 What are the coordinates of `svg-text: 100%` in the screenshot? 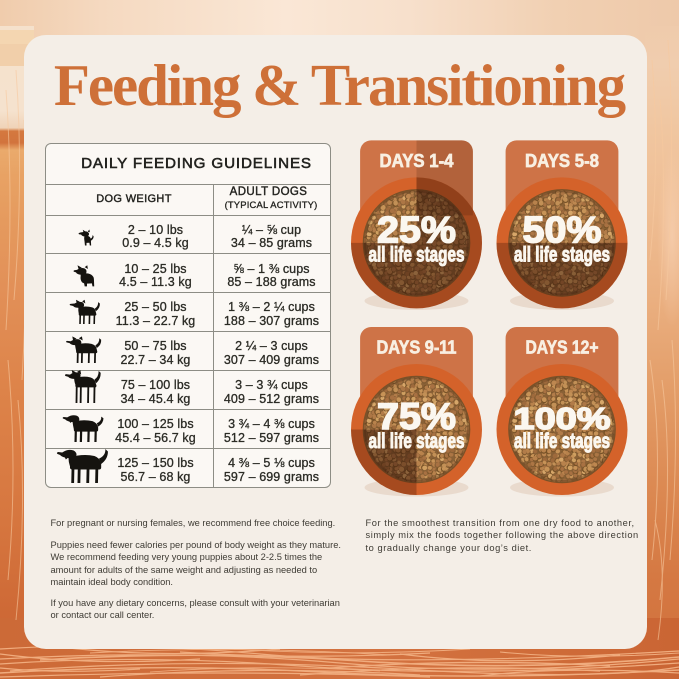 It's located at (562, 418).